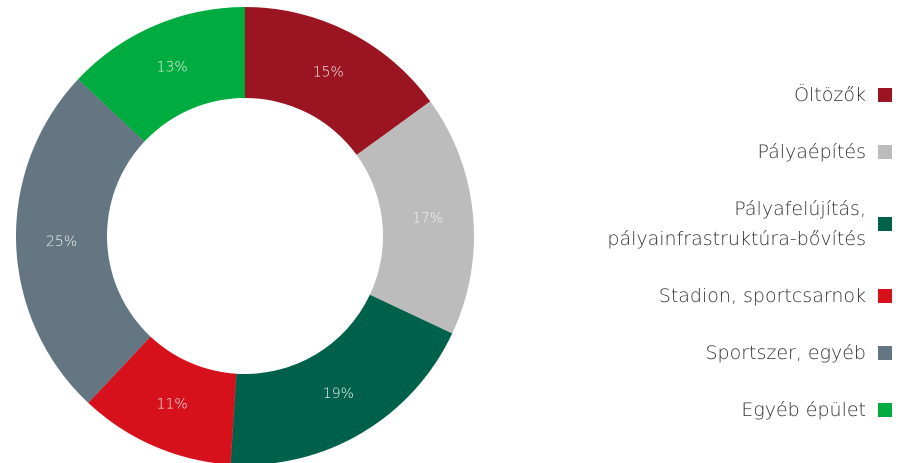  I want to click on slice-label: 25%, so click(61, 242).